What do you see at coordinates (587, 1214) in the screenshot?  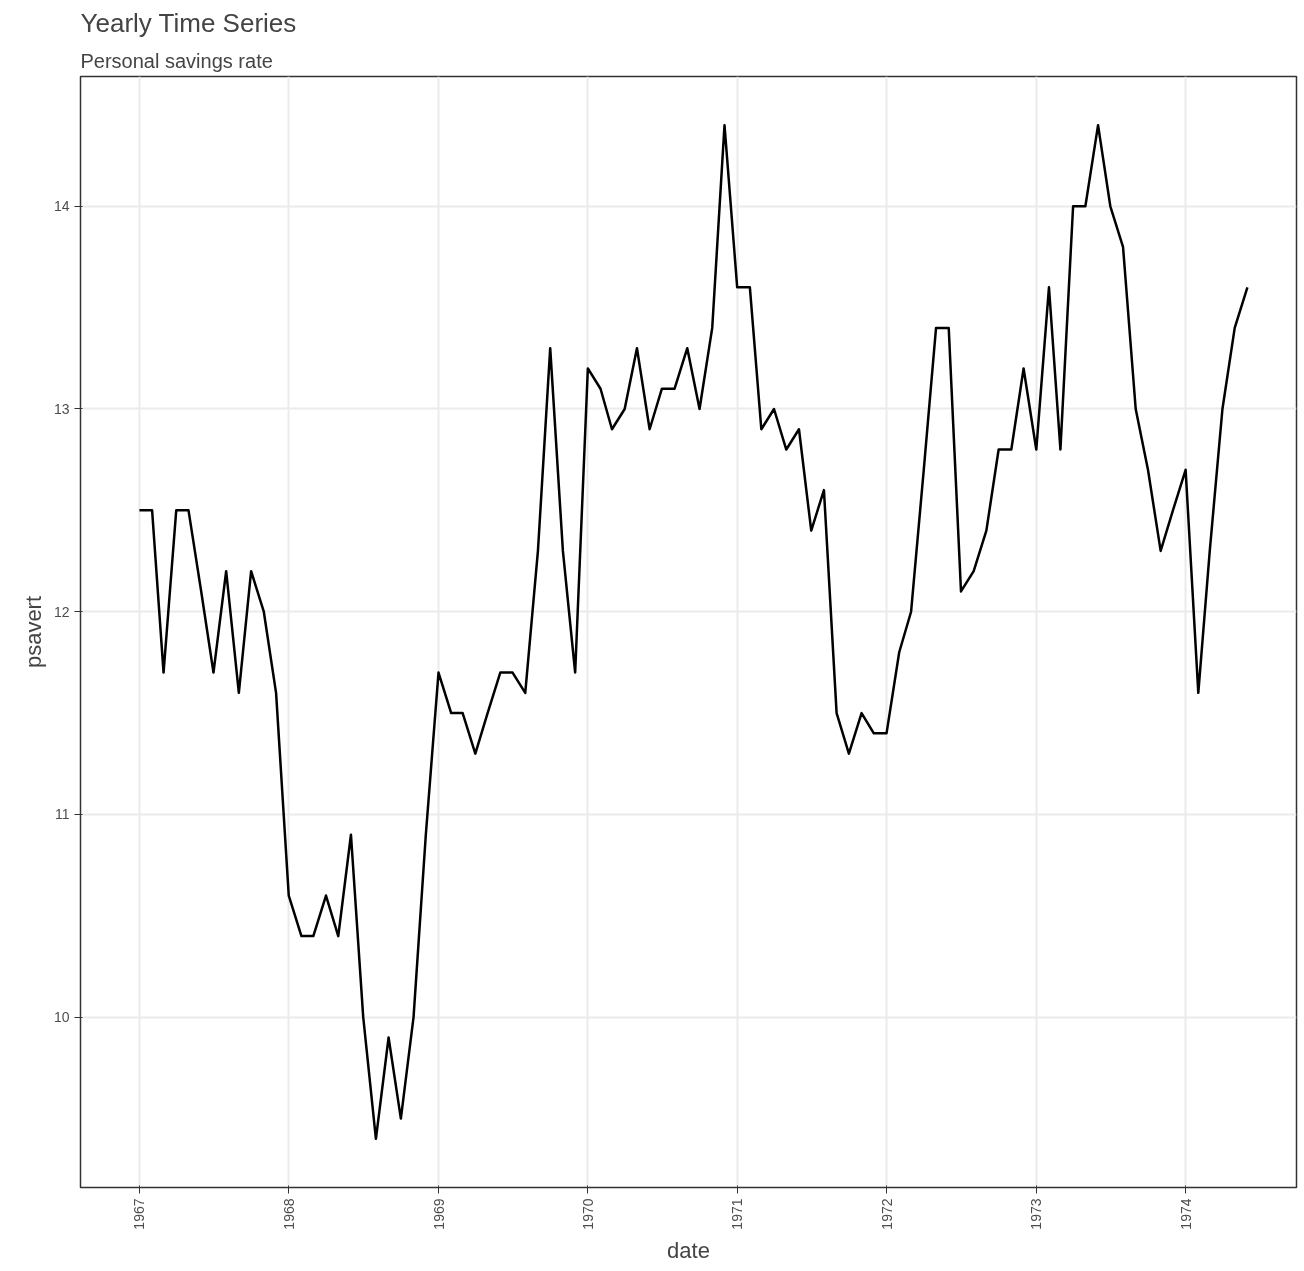 I see `x-tick-label: 1970` at bounding box center [587, 1214].